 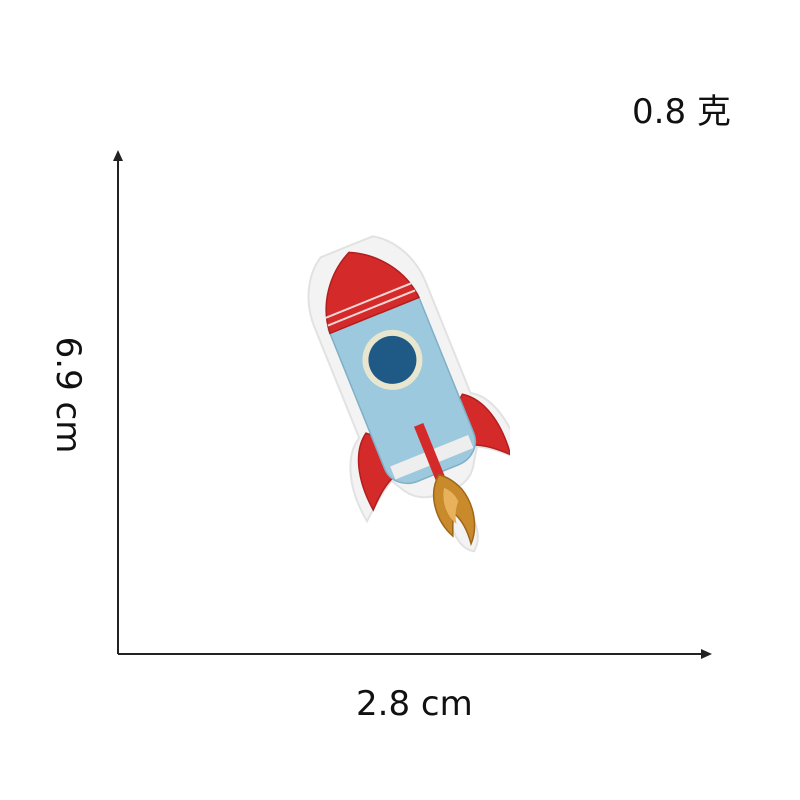 I want to click on width-label: 2.8 cm, so click(x=414, y=704).